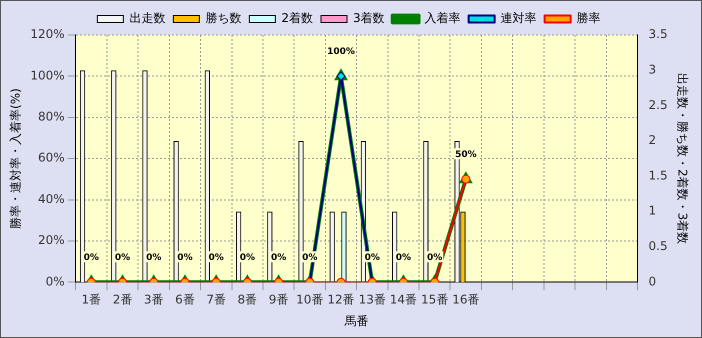 The width and height of the screenshot is (702, 338). Describe the element at coordinates (442, 18) in the screenshot. I see `legend-label: 入着率` at that location.